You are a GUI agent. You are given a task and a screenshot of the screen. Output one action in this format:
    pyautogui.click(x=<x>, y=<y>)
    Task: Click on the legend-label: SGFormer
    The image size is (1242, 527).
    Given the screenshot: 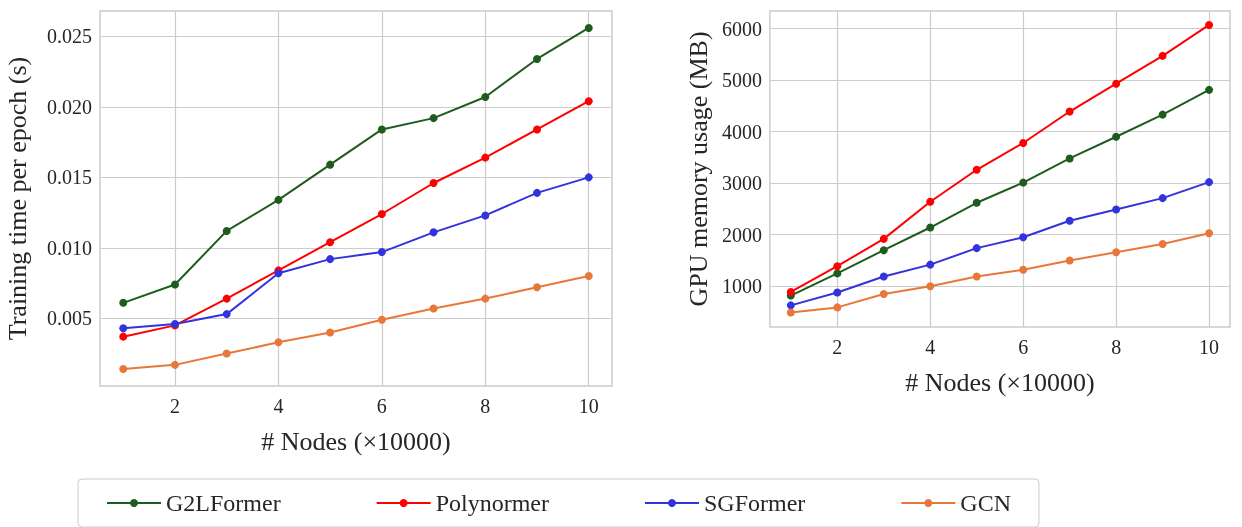 What is the action you would take?
    pyautogui.click(x=754, y=503)
    